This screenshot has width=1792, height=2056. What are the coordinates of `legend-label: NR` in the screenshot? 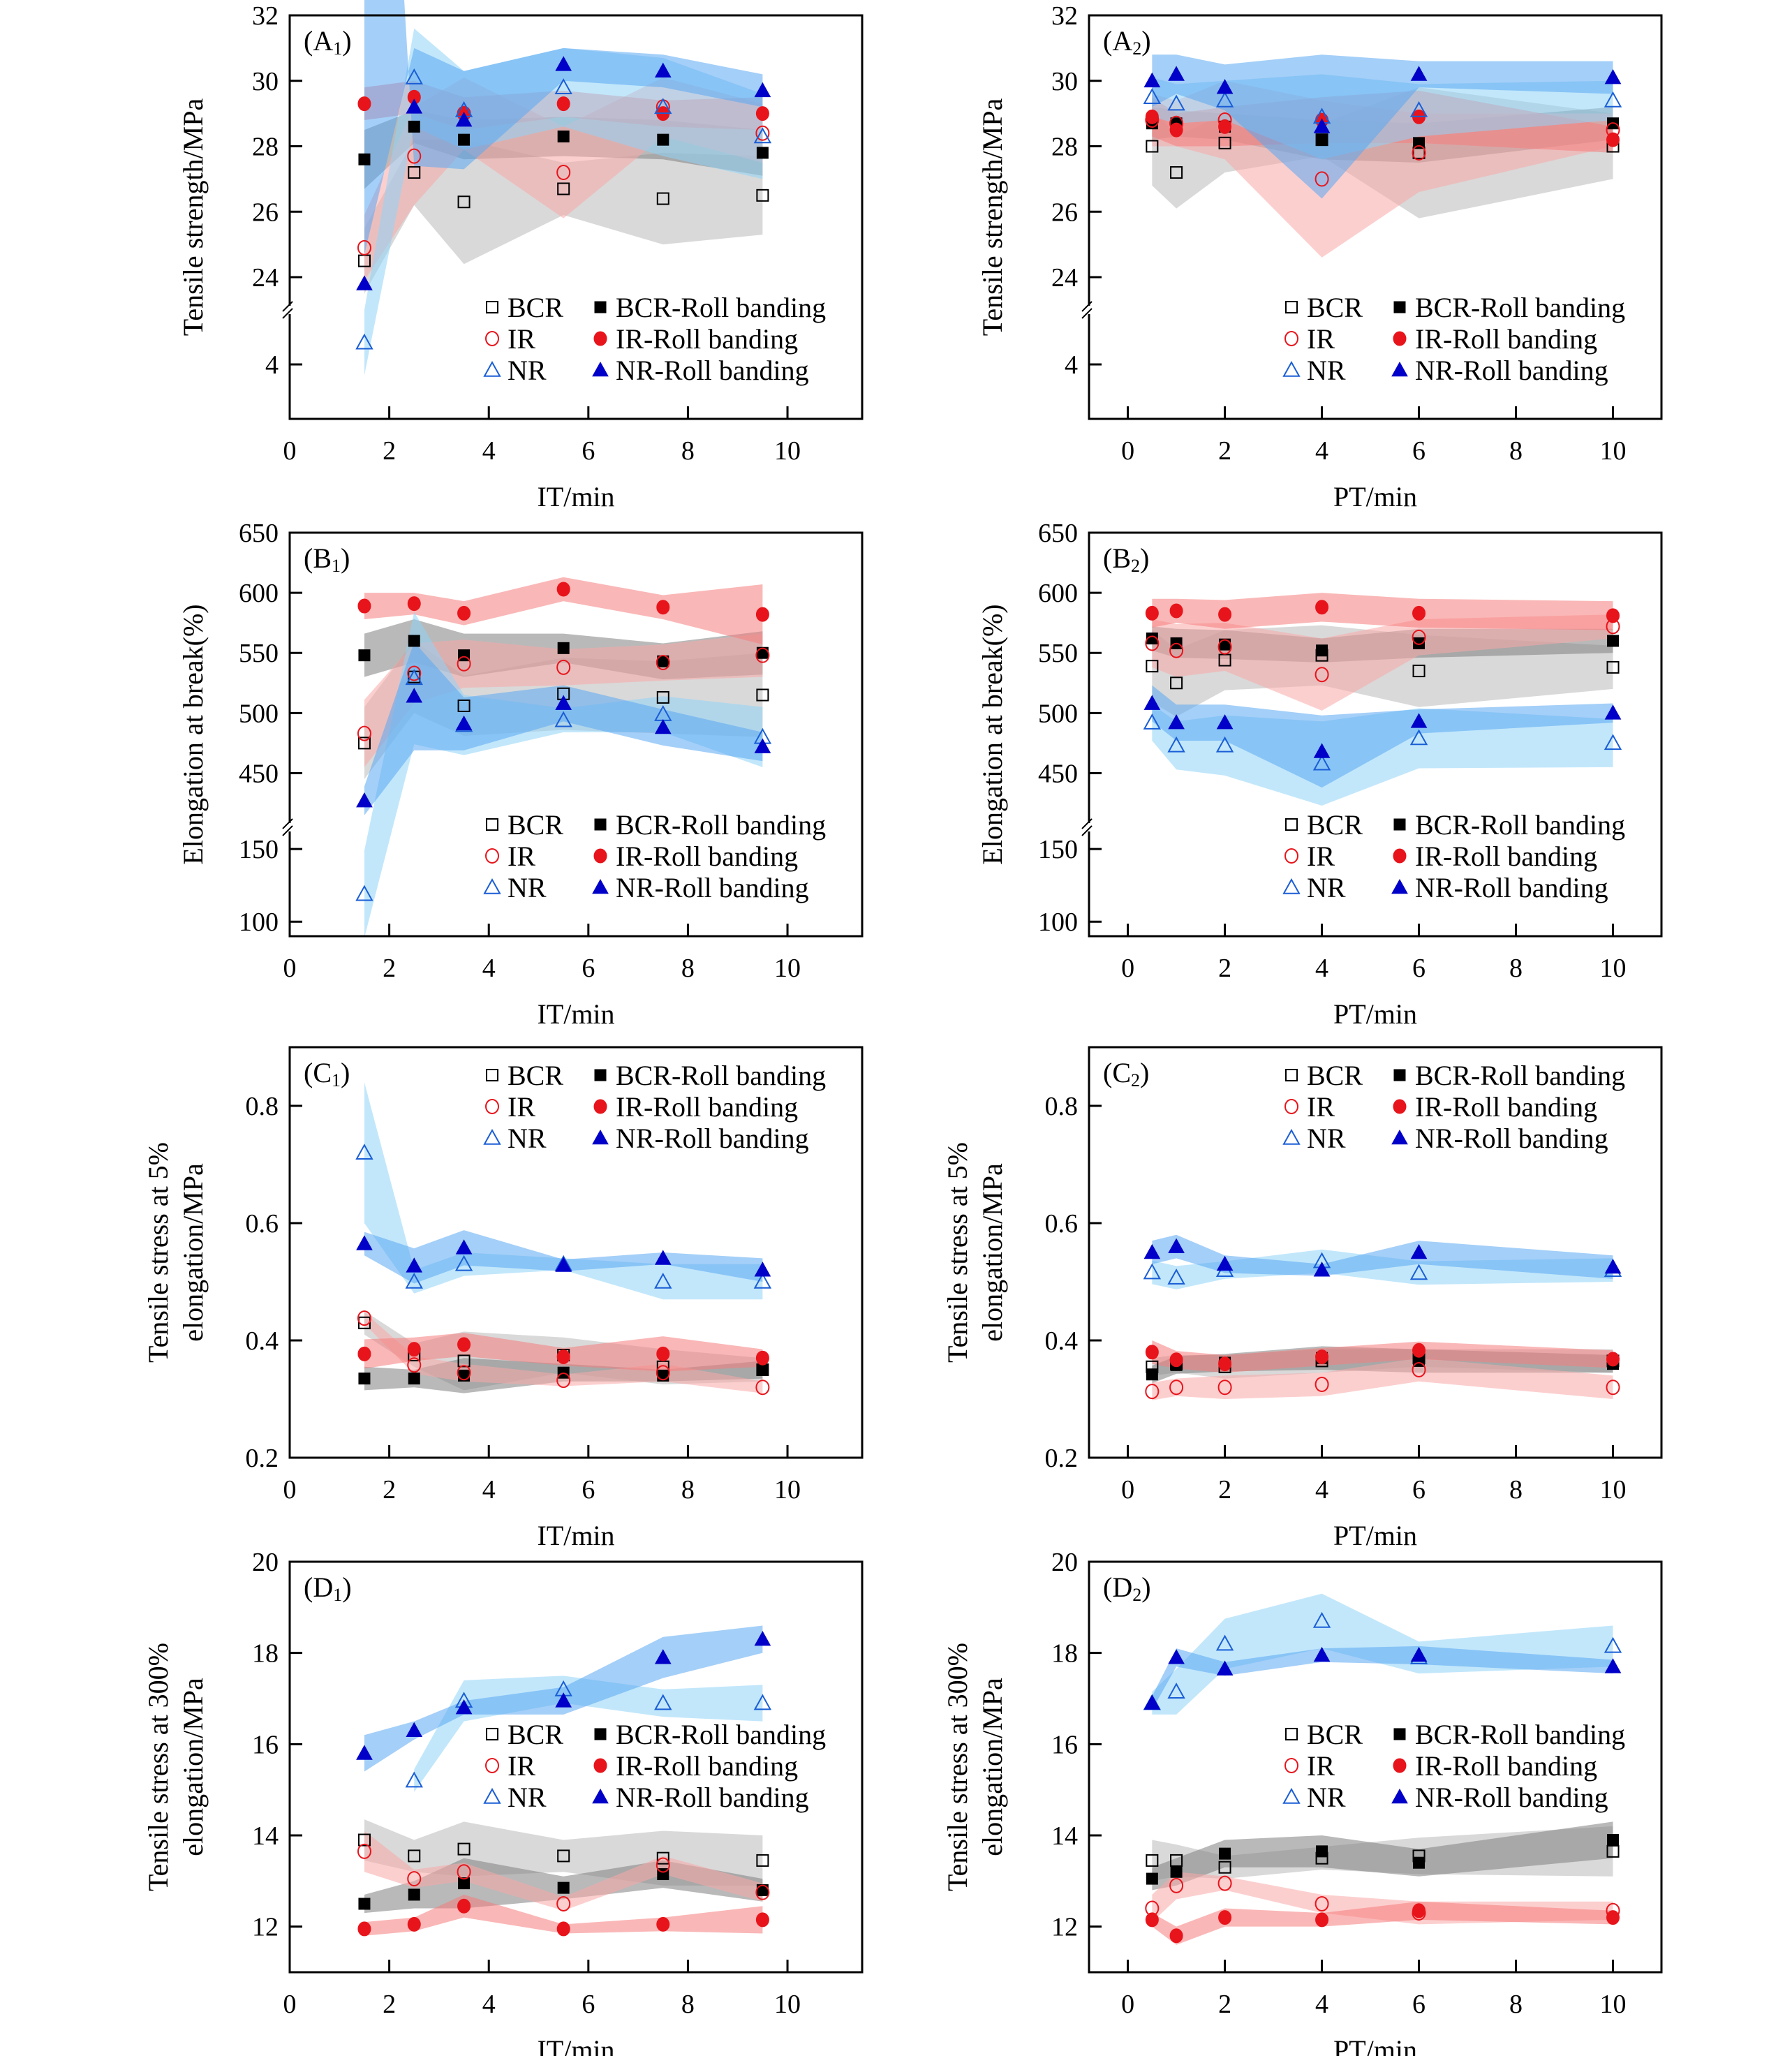 It's located at (1326, 1138).